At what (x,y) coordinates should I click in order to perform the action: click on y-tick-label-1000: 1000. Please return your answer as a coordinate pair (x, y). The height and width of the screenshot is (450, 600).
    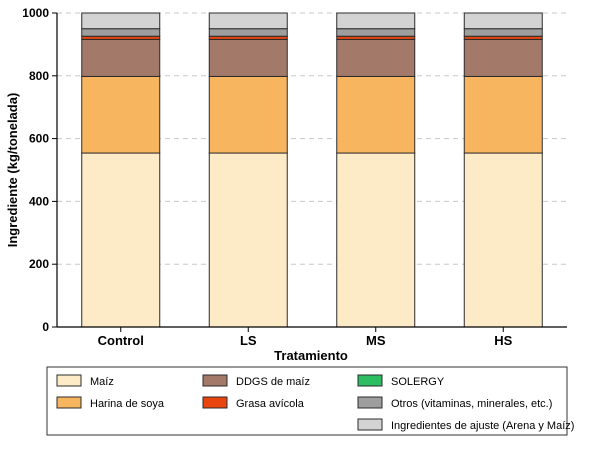
    Looking at the image, I should click on (35, 13).